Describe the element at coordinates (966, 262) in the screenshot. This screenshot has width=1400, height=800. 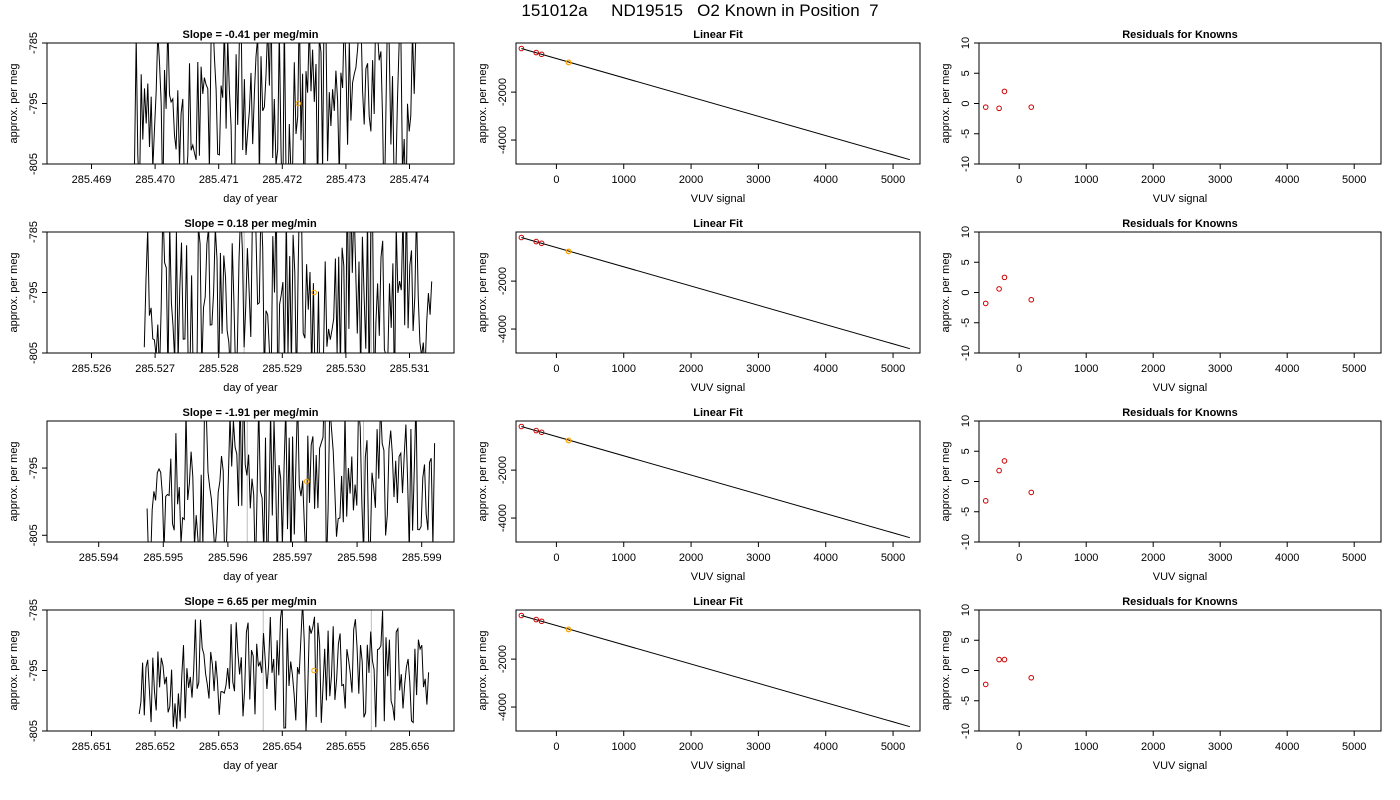
I see `row2-residuals-ytick-label: 5` at that location.